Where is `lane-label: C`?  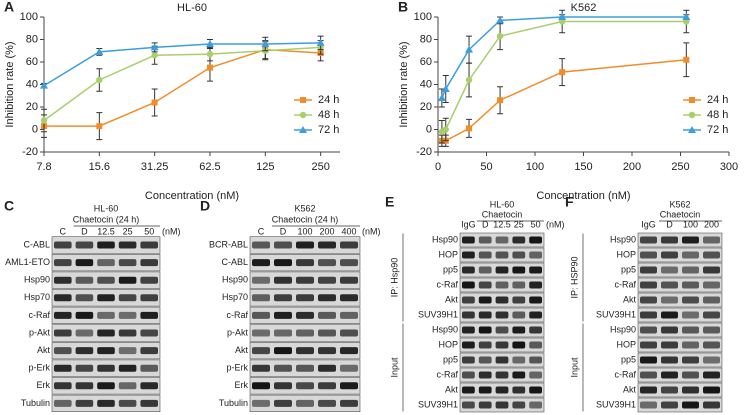
lane-label: C is located at coordinates (261, 231).